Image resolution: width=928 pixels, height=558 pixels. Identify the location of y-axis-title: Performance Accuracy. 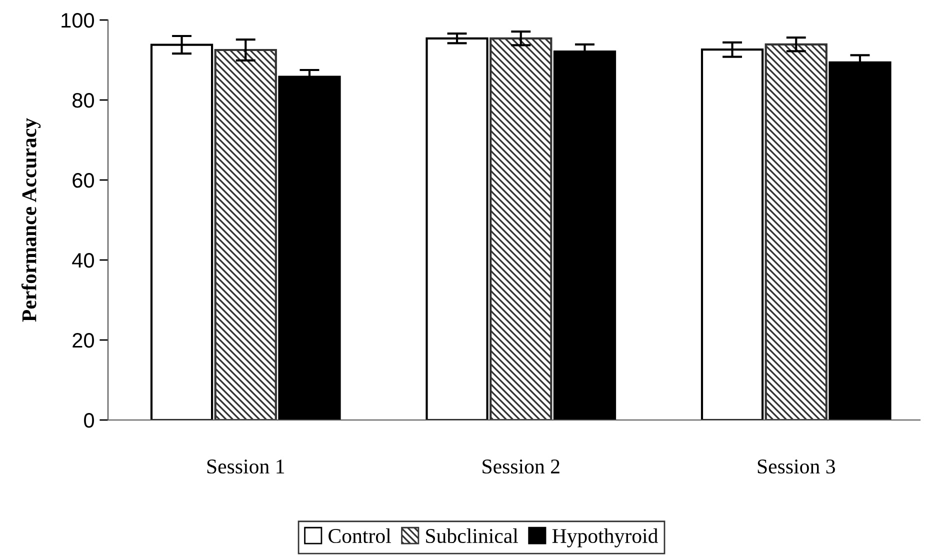
(31, 220).